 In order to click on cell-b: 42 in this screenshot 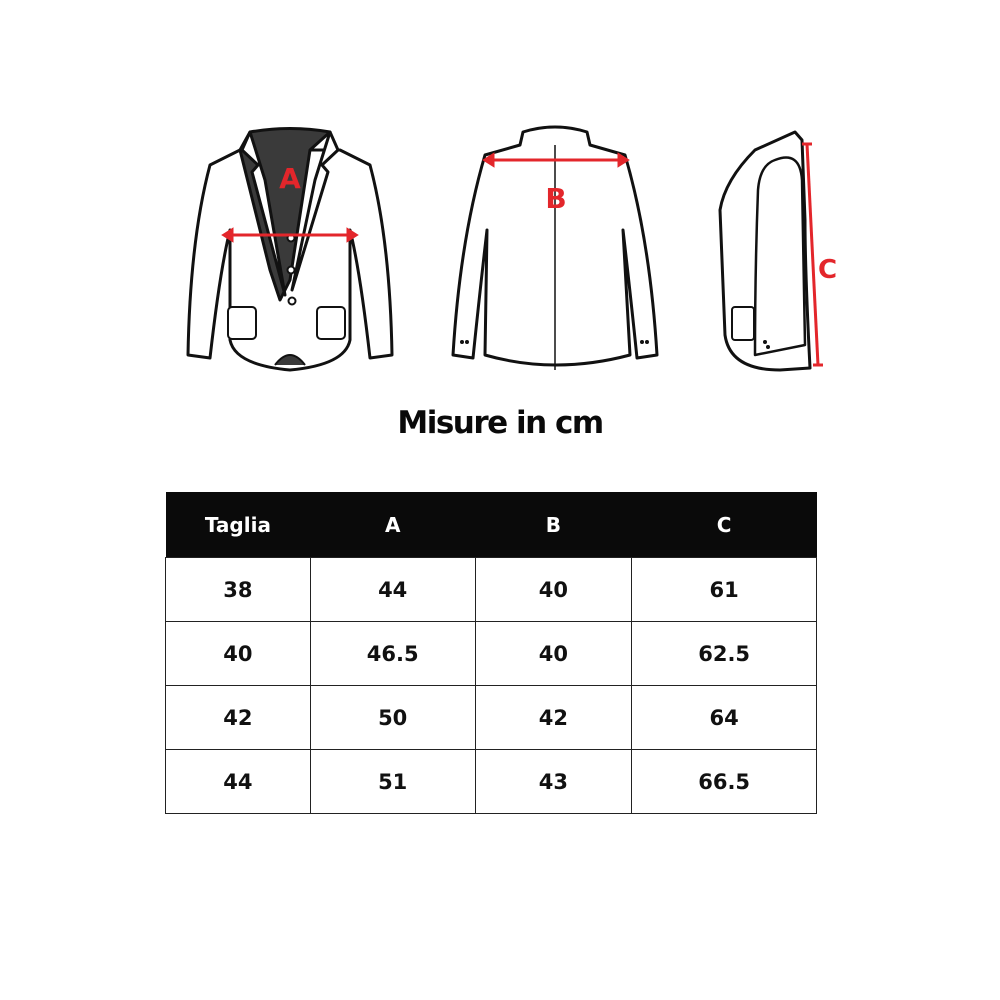, I will do `click(553, 717)`.